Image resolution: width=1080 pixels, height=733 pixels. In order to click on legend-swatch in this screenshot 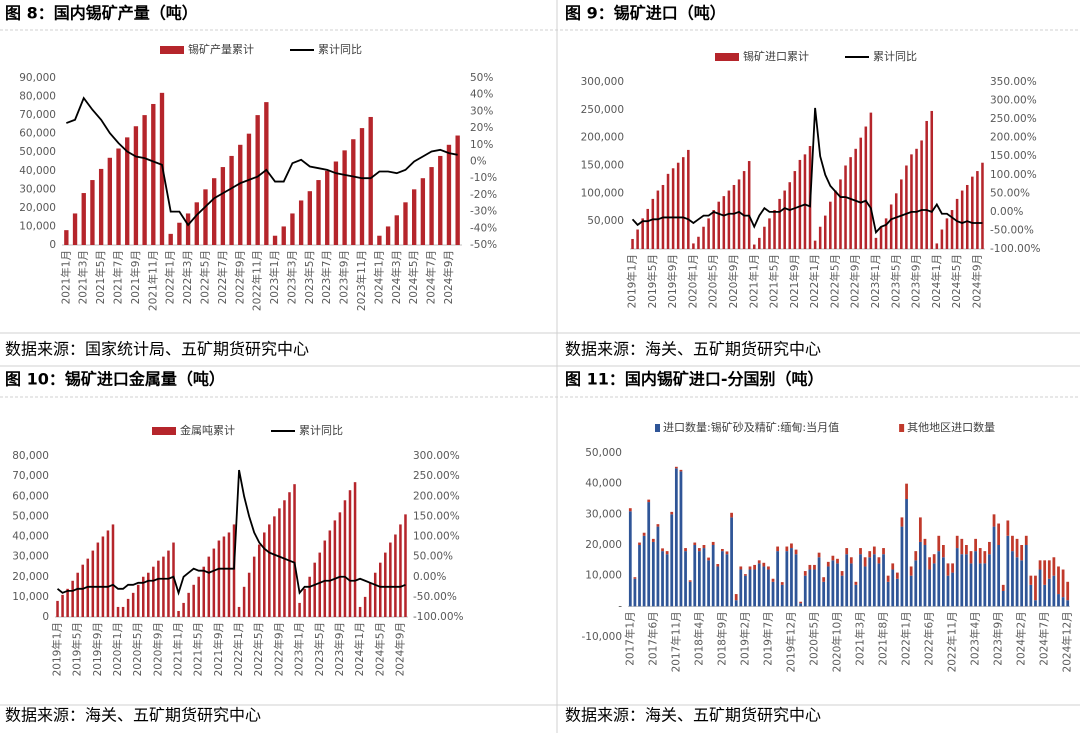, I will do `click(172, 50)`.